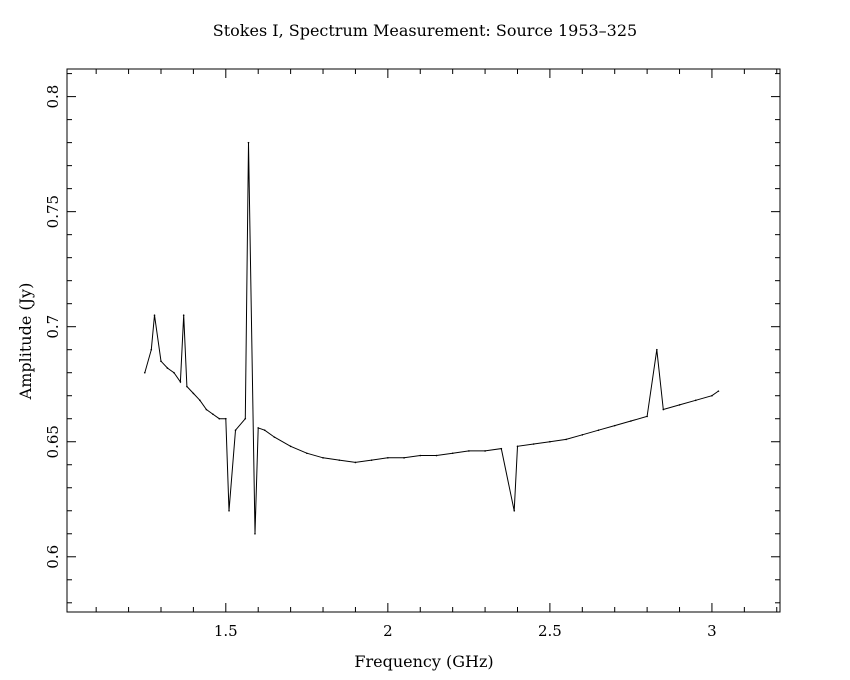 Image resolution: width=850 pixels, height=680 pixels. Describe the element at coordinates (53, 327) in the screenshot. I see `y-tick-label: 0.7` at that location.